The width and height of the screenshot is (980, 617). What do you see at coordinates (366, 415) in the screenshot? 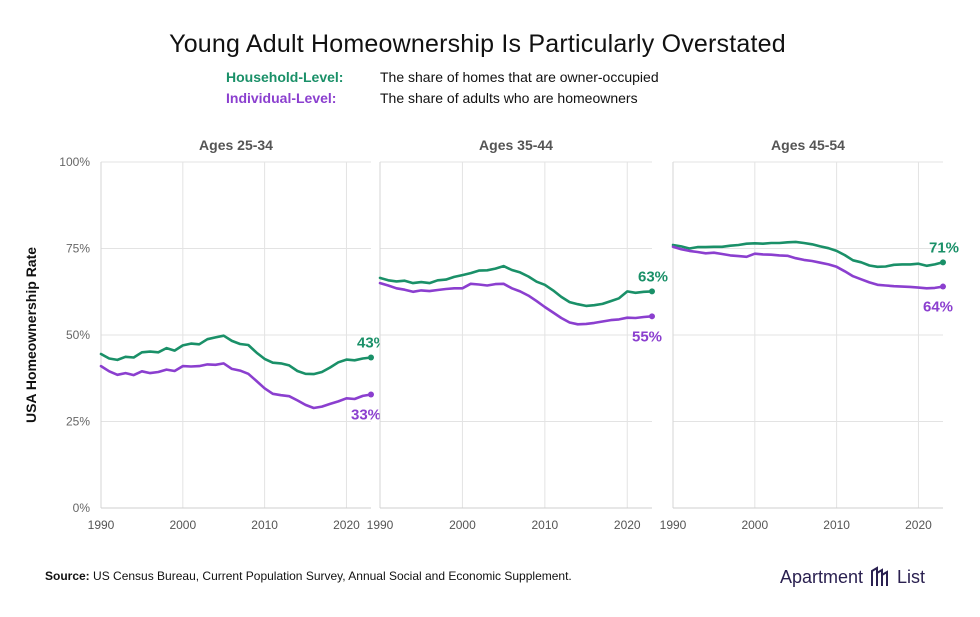
I see `end-label-individual: 33%` at bounding box center [366, 415].